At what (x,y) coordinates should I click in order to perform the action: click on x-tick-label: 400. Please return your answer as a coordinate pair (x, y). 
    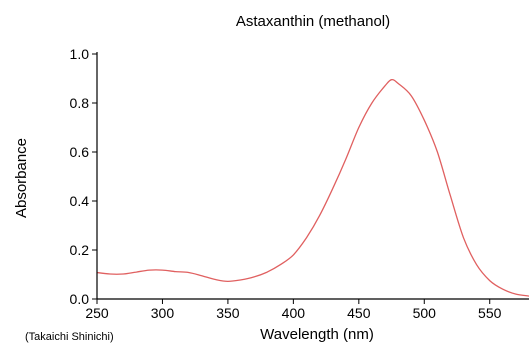
    Looking at the image, I should click on (294, 313).